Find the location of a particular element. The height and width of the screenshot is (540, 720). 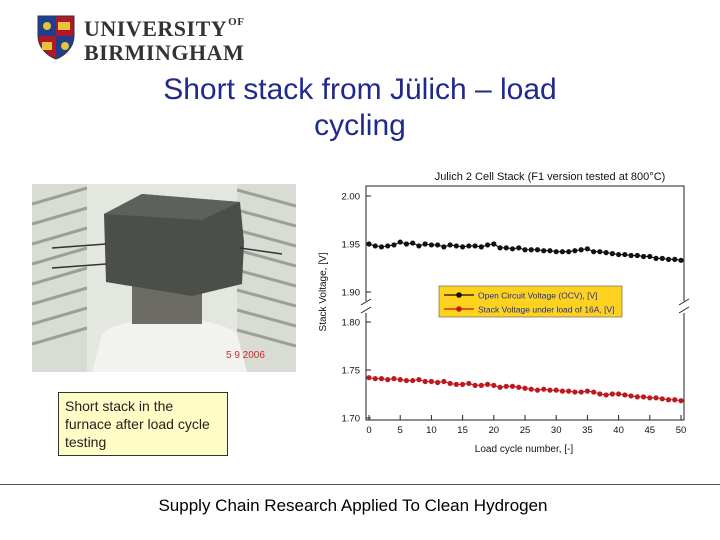

chart-ylabel: Stack Voltage, [V] is located at coordinates (323, 291).